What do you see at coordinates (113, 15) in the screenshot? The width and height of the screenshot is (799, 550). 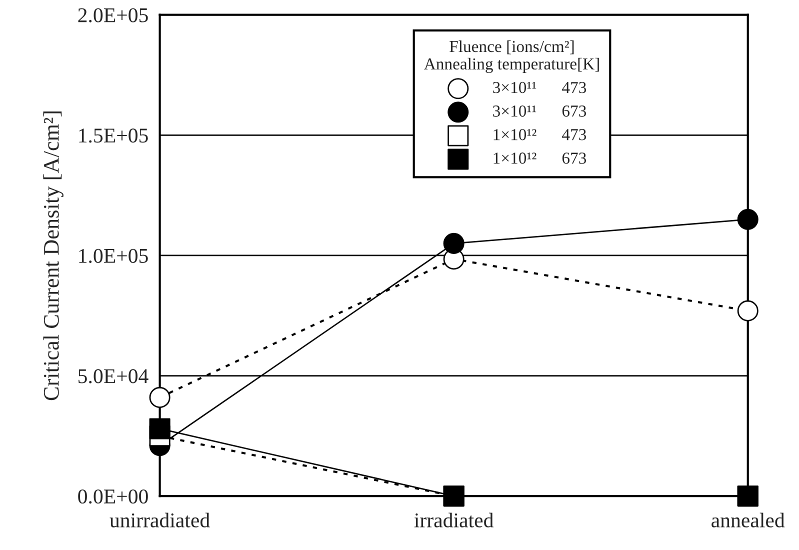 I see `y-tick-label: 2.0E+05` at bounding box center [113, 15].